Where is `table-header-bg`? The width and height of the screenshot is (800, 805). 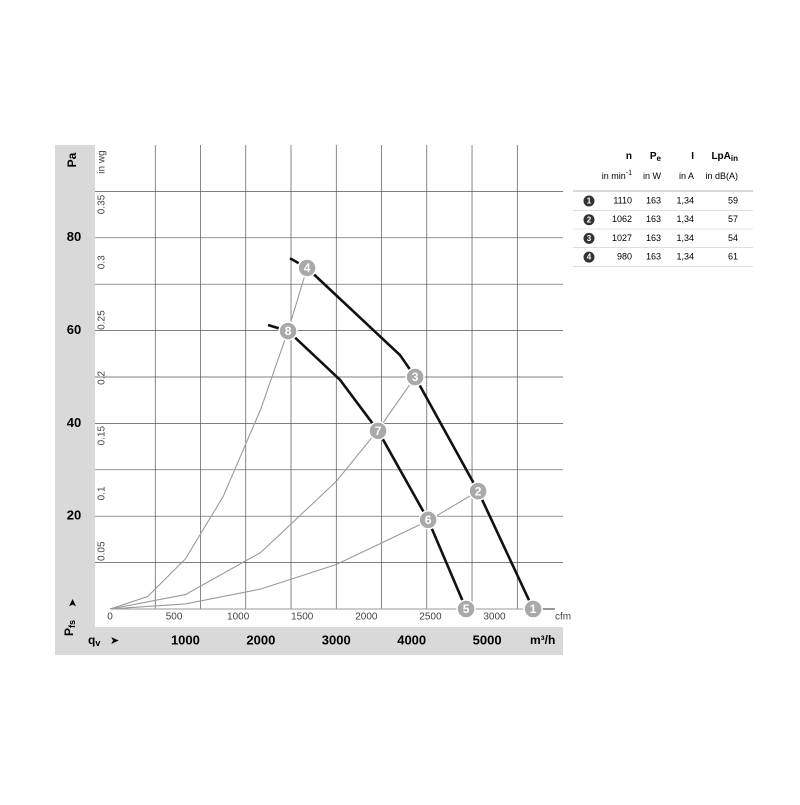
table-header-bg is located at coordinates (663, 167).